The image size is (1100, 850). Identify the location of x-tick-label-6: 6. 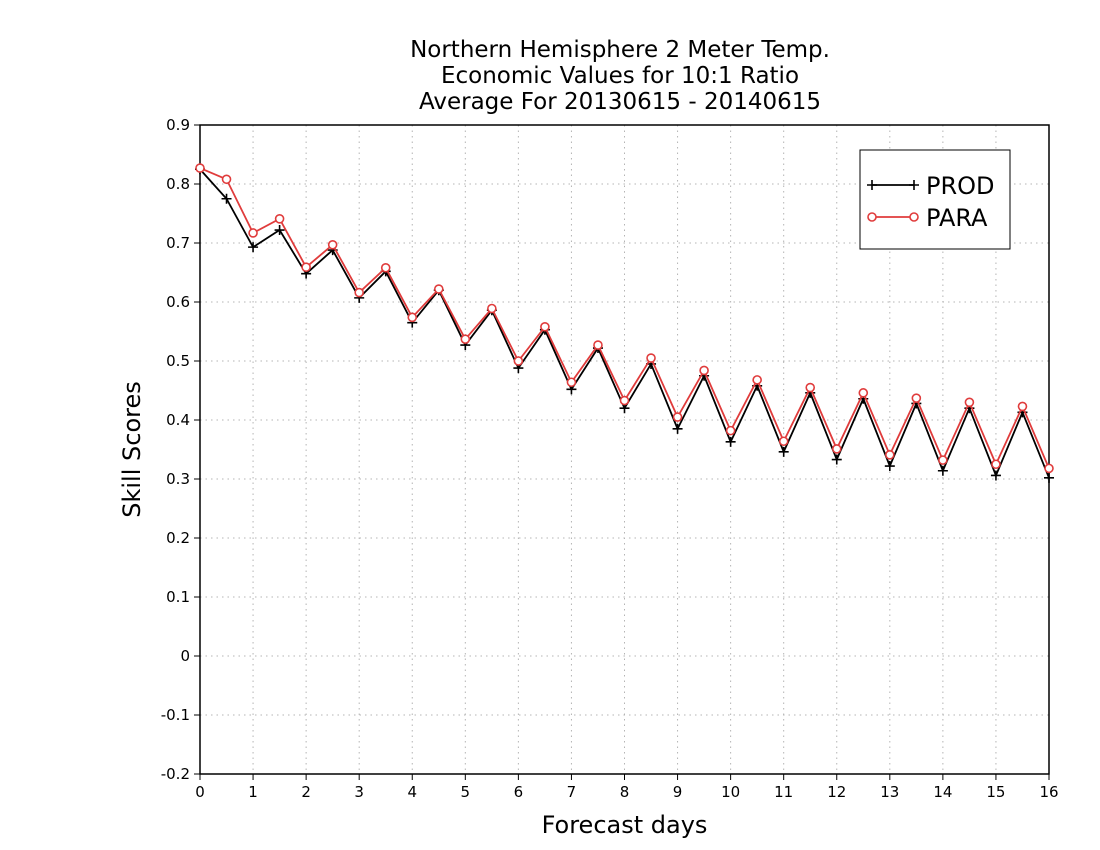
(519, 792).